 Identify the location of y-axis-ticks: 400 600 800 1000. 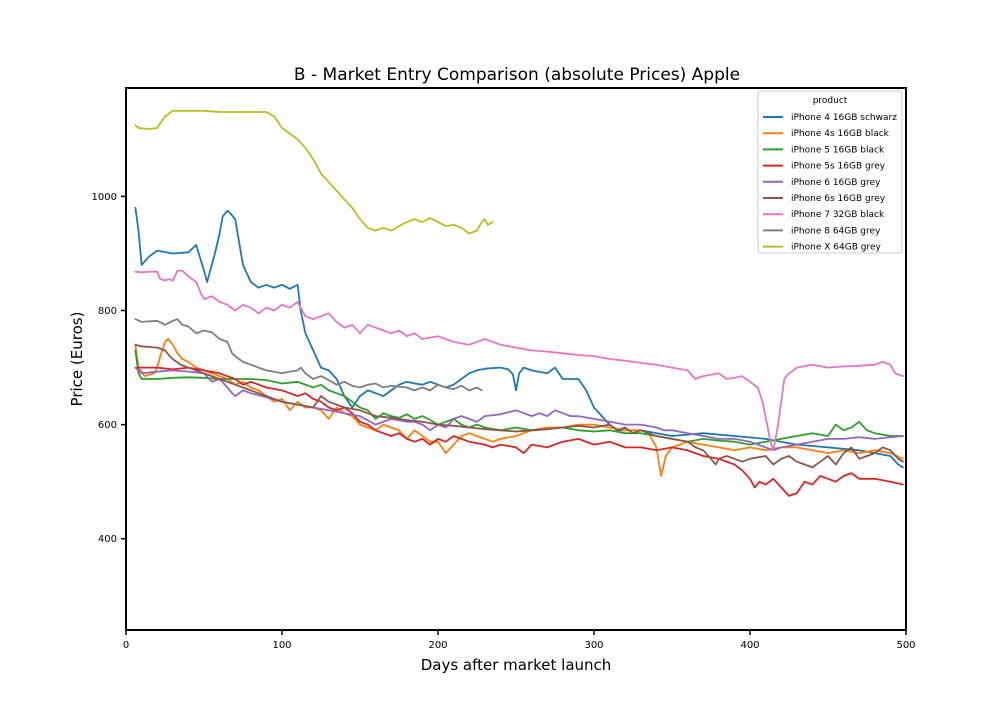
(109, 368).